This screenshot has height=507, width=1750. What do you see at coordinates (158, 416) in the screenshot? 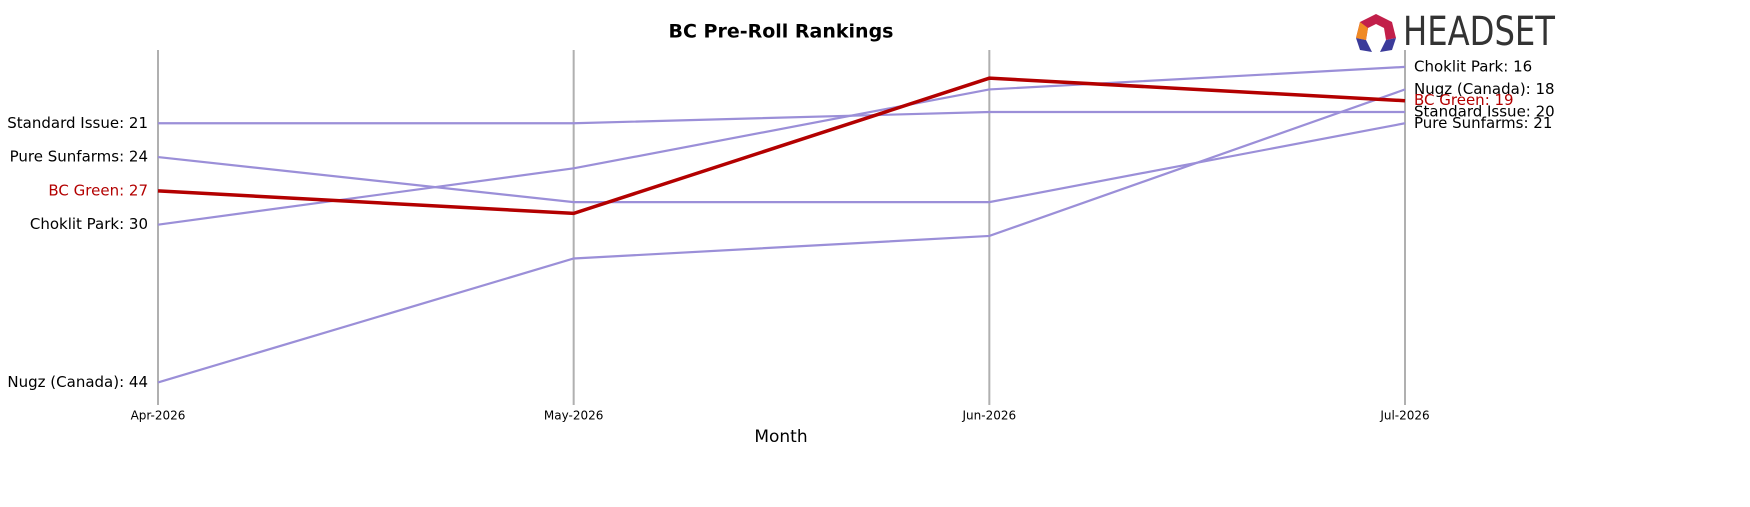
I see `x-tick-label: Apr-2026` at bounding box center [158, 416].